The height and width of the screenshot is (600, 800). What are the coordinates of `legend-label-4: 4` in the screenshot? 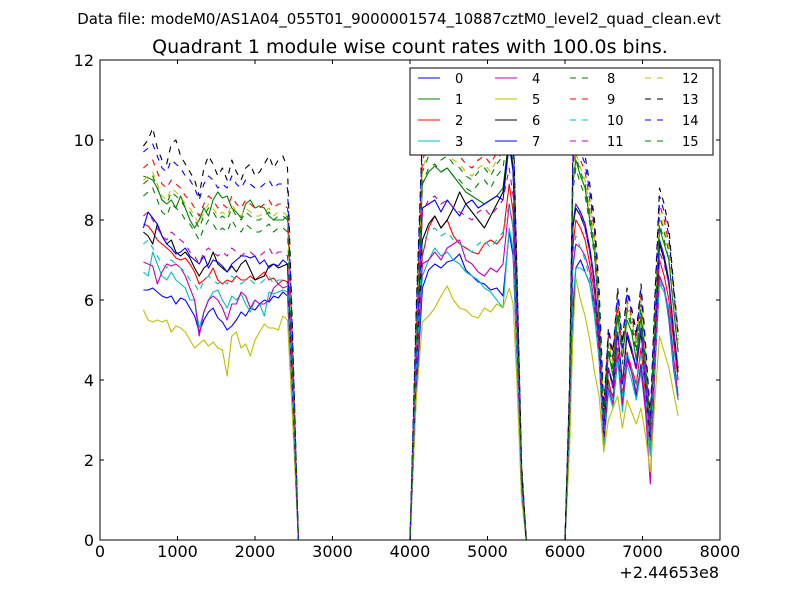 It's located at (536, 79).